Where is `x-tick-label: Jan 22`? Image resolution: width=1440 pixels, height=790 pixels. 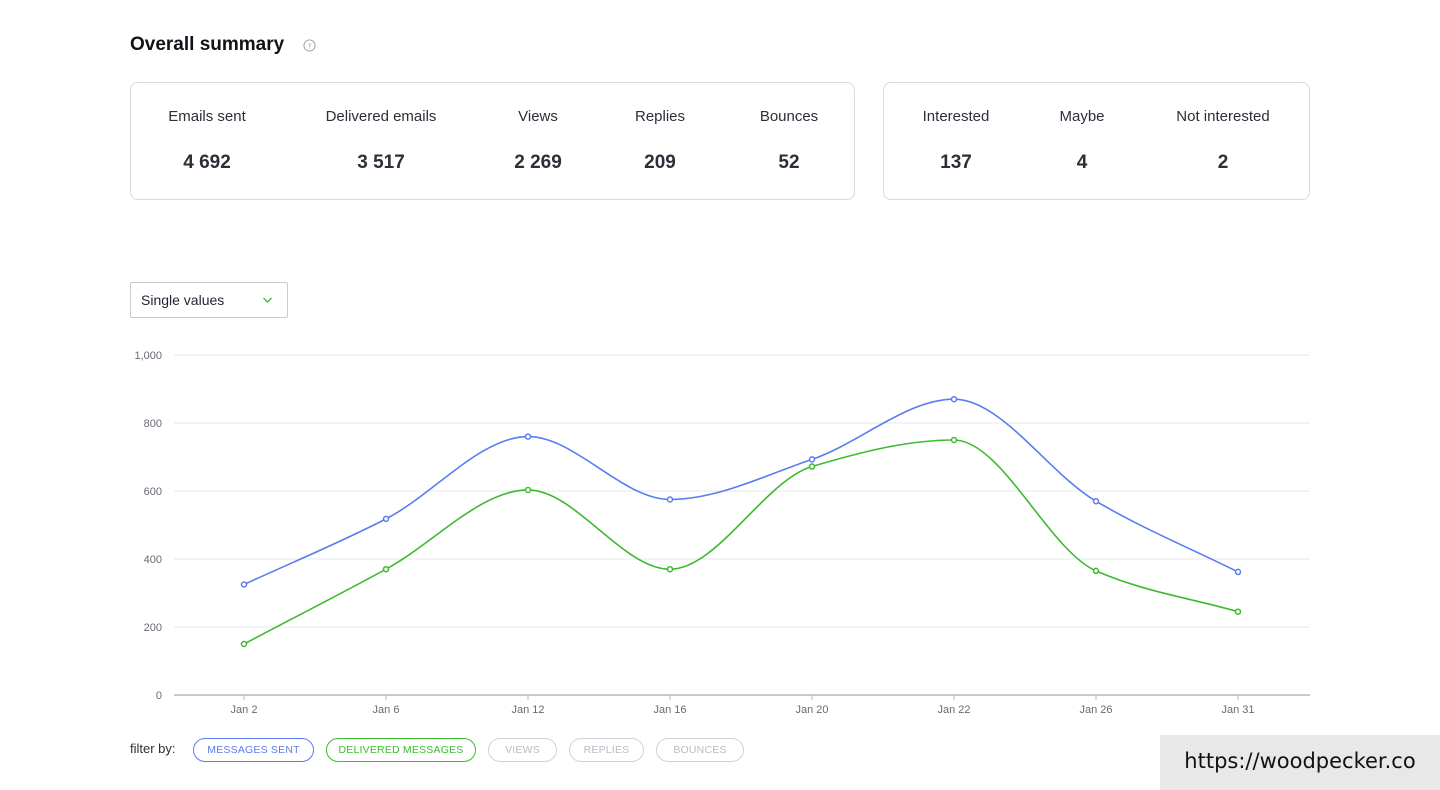
x-tick-label: Jan 22 is located at coordinates (953, 710).